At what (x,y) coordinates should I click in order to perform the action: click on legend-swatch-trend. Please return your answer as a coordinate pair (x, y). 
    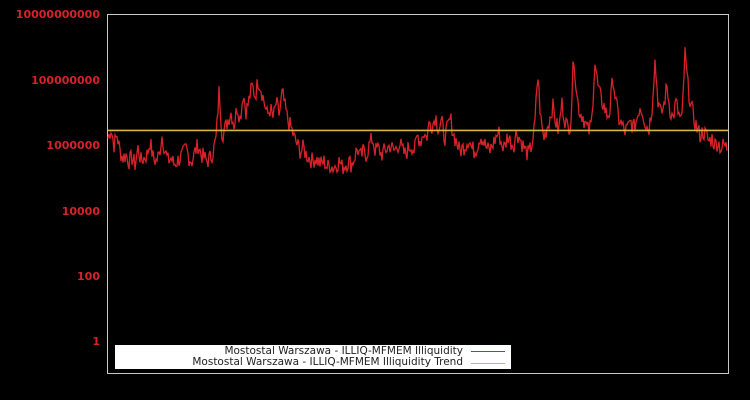
    Looking at the image, I should click on (488, 363).